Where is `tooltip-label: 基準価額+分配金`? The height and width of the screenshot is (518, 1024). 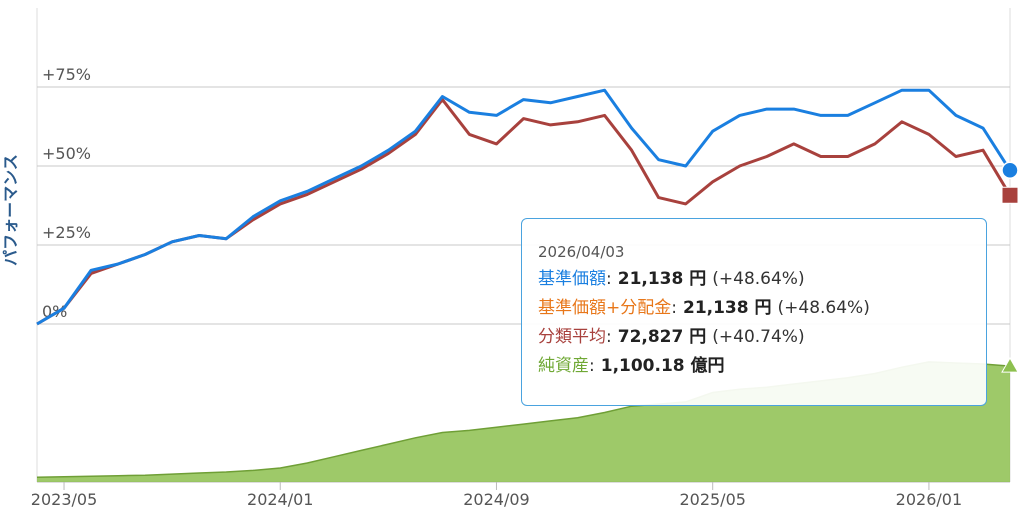
tooltip-label: 基準価額+分配金 is located at coordinates (605, 308).